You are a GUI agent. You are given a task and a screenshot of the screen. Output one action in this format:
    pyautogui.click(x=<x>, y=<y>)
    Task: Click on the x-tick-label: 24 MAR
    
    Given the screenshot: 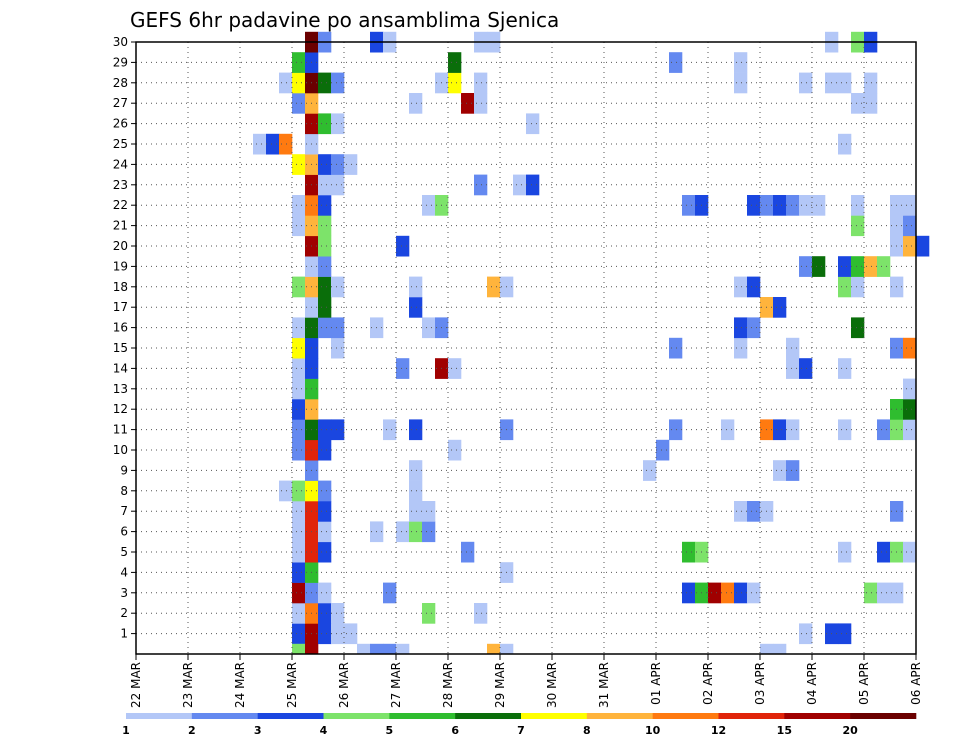 What is the action you would take?
    pyautogui.click(x=240, y=685)
    